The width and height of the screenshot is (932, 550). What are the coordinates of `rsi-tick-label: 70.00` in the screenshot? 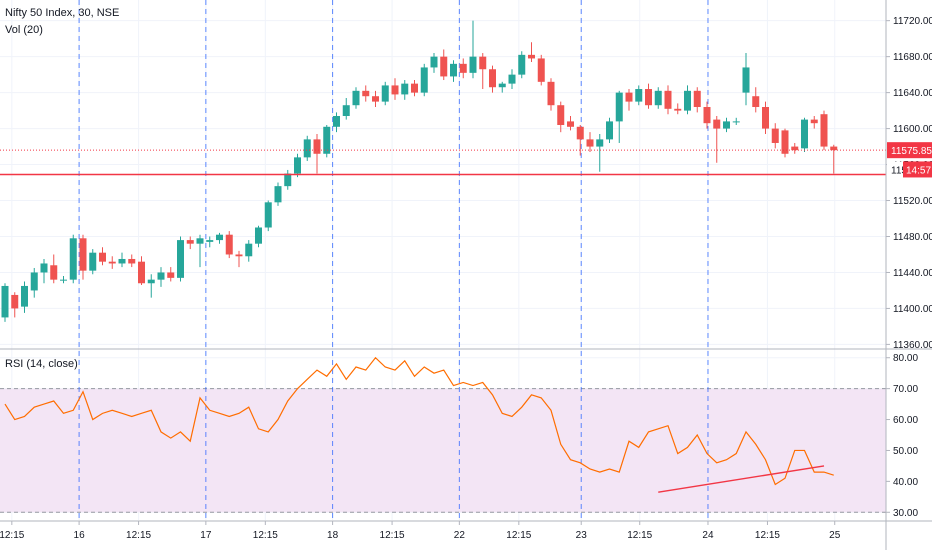 It's located at (905, 389).